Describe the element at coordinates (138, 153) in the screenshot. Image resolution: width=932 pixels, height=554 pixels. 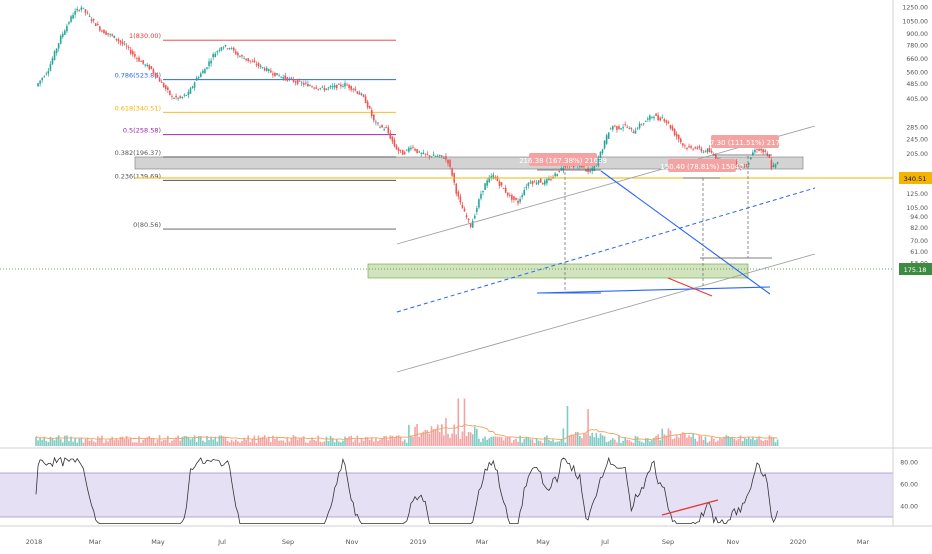
I see `fib-level-label: 0.382(196.37)` at that location.